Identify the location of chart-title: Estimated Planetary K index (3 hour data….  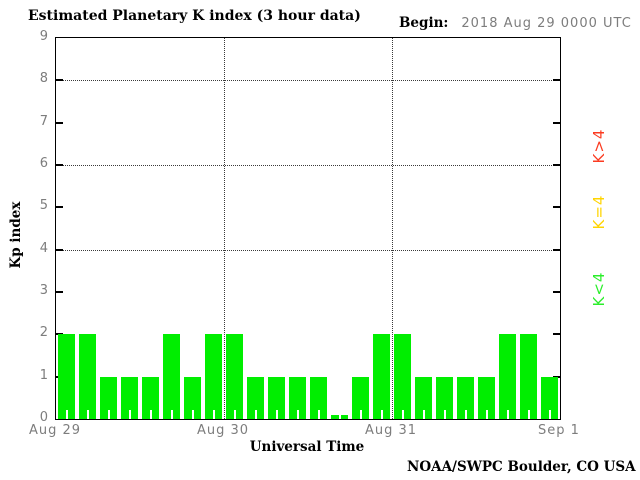
(194, 16).